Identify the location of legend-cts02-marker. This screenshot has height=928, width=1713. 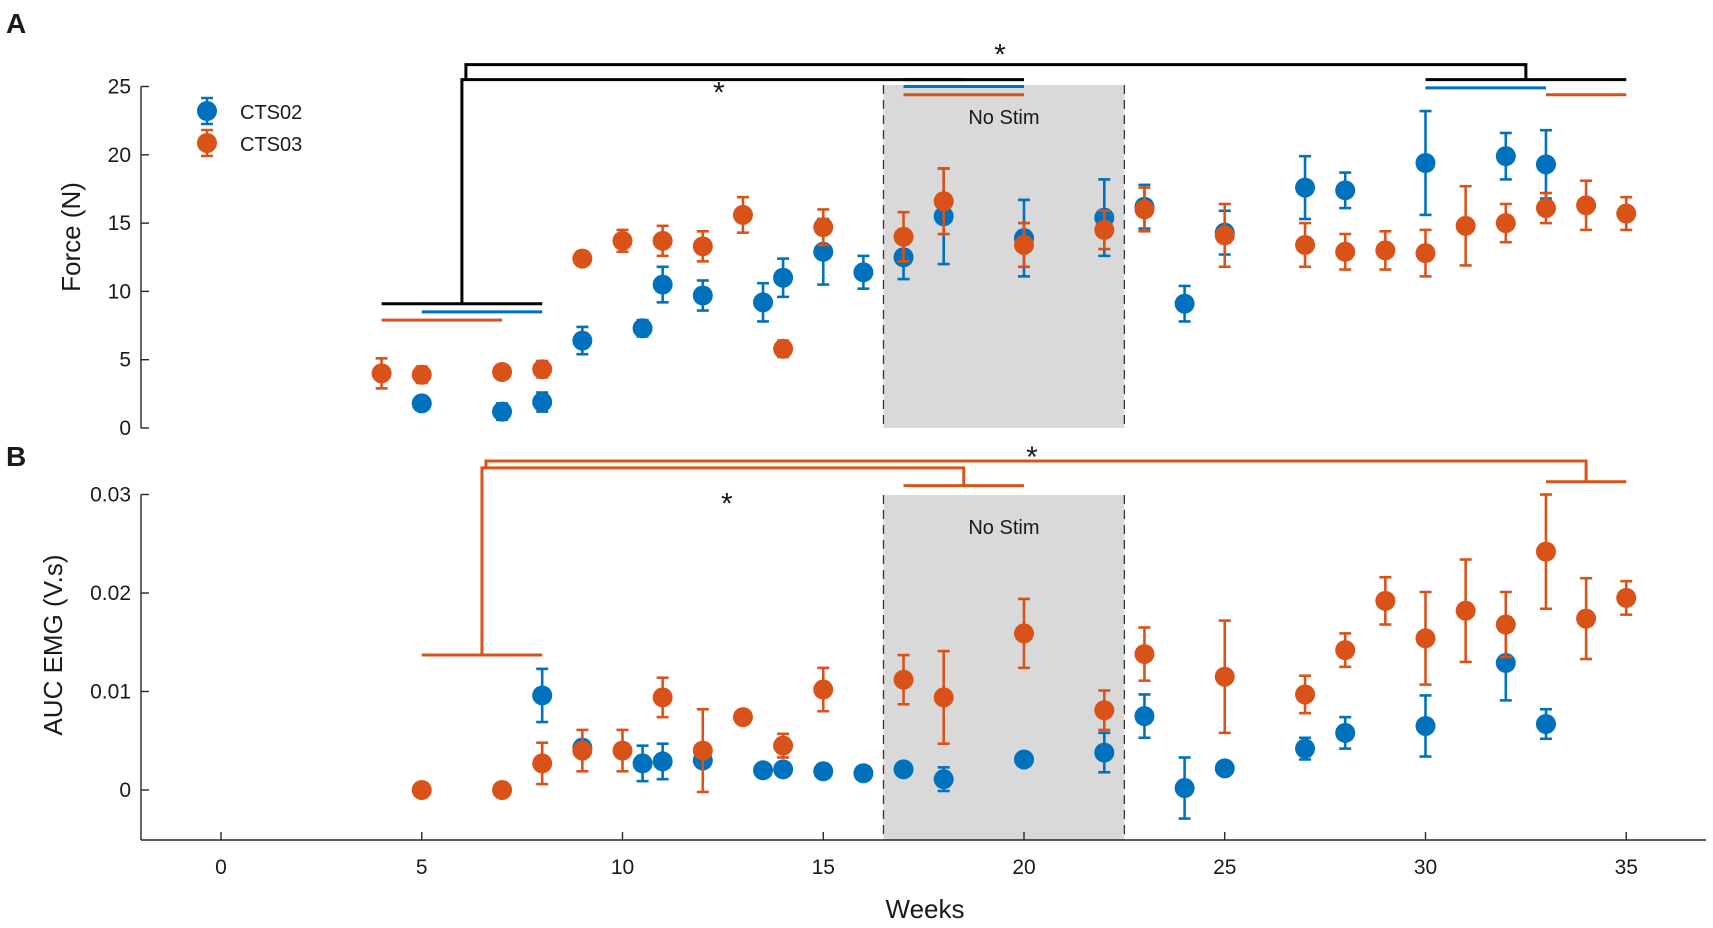
(207, 111).